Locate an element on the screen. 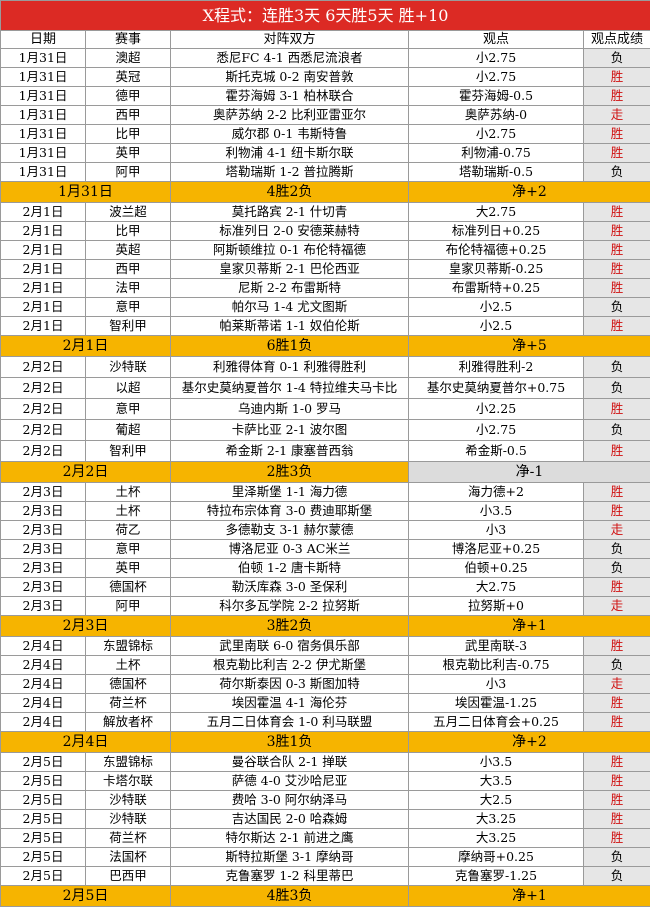  cell: 大3.5 is located at coordinates (496, 781).